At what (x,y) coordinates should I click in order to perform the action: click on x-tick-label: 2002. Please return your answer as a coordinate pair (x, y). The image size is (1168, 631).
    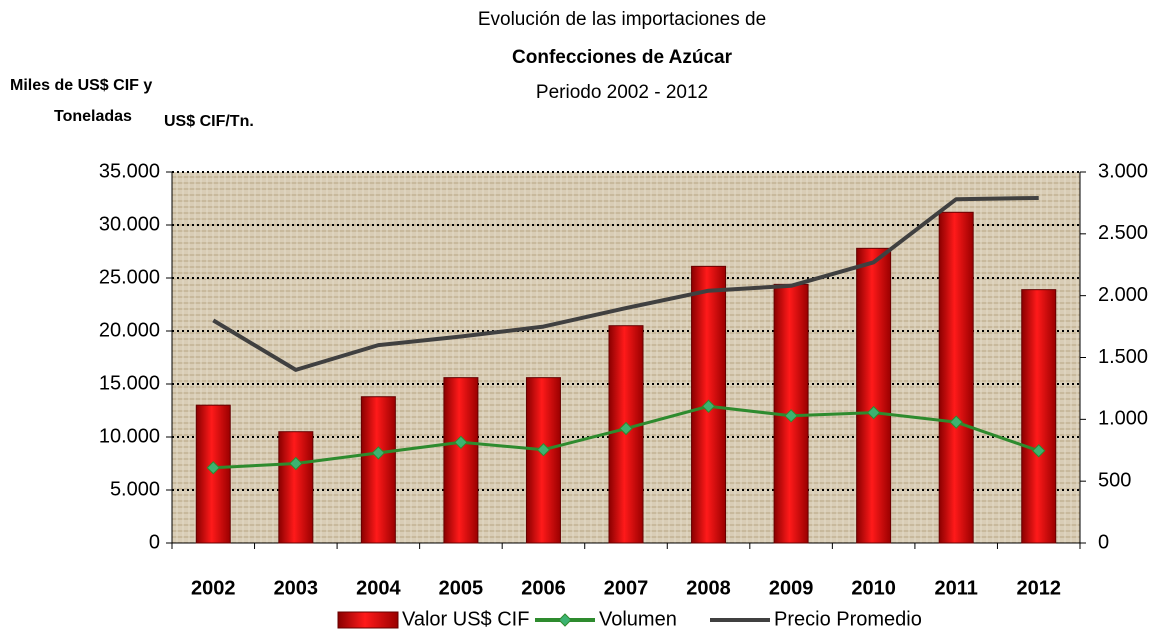
    Looking at the image, I should click on (213, 588).